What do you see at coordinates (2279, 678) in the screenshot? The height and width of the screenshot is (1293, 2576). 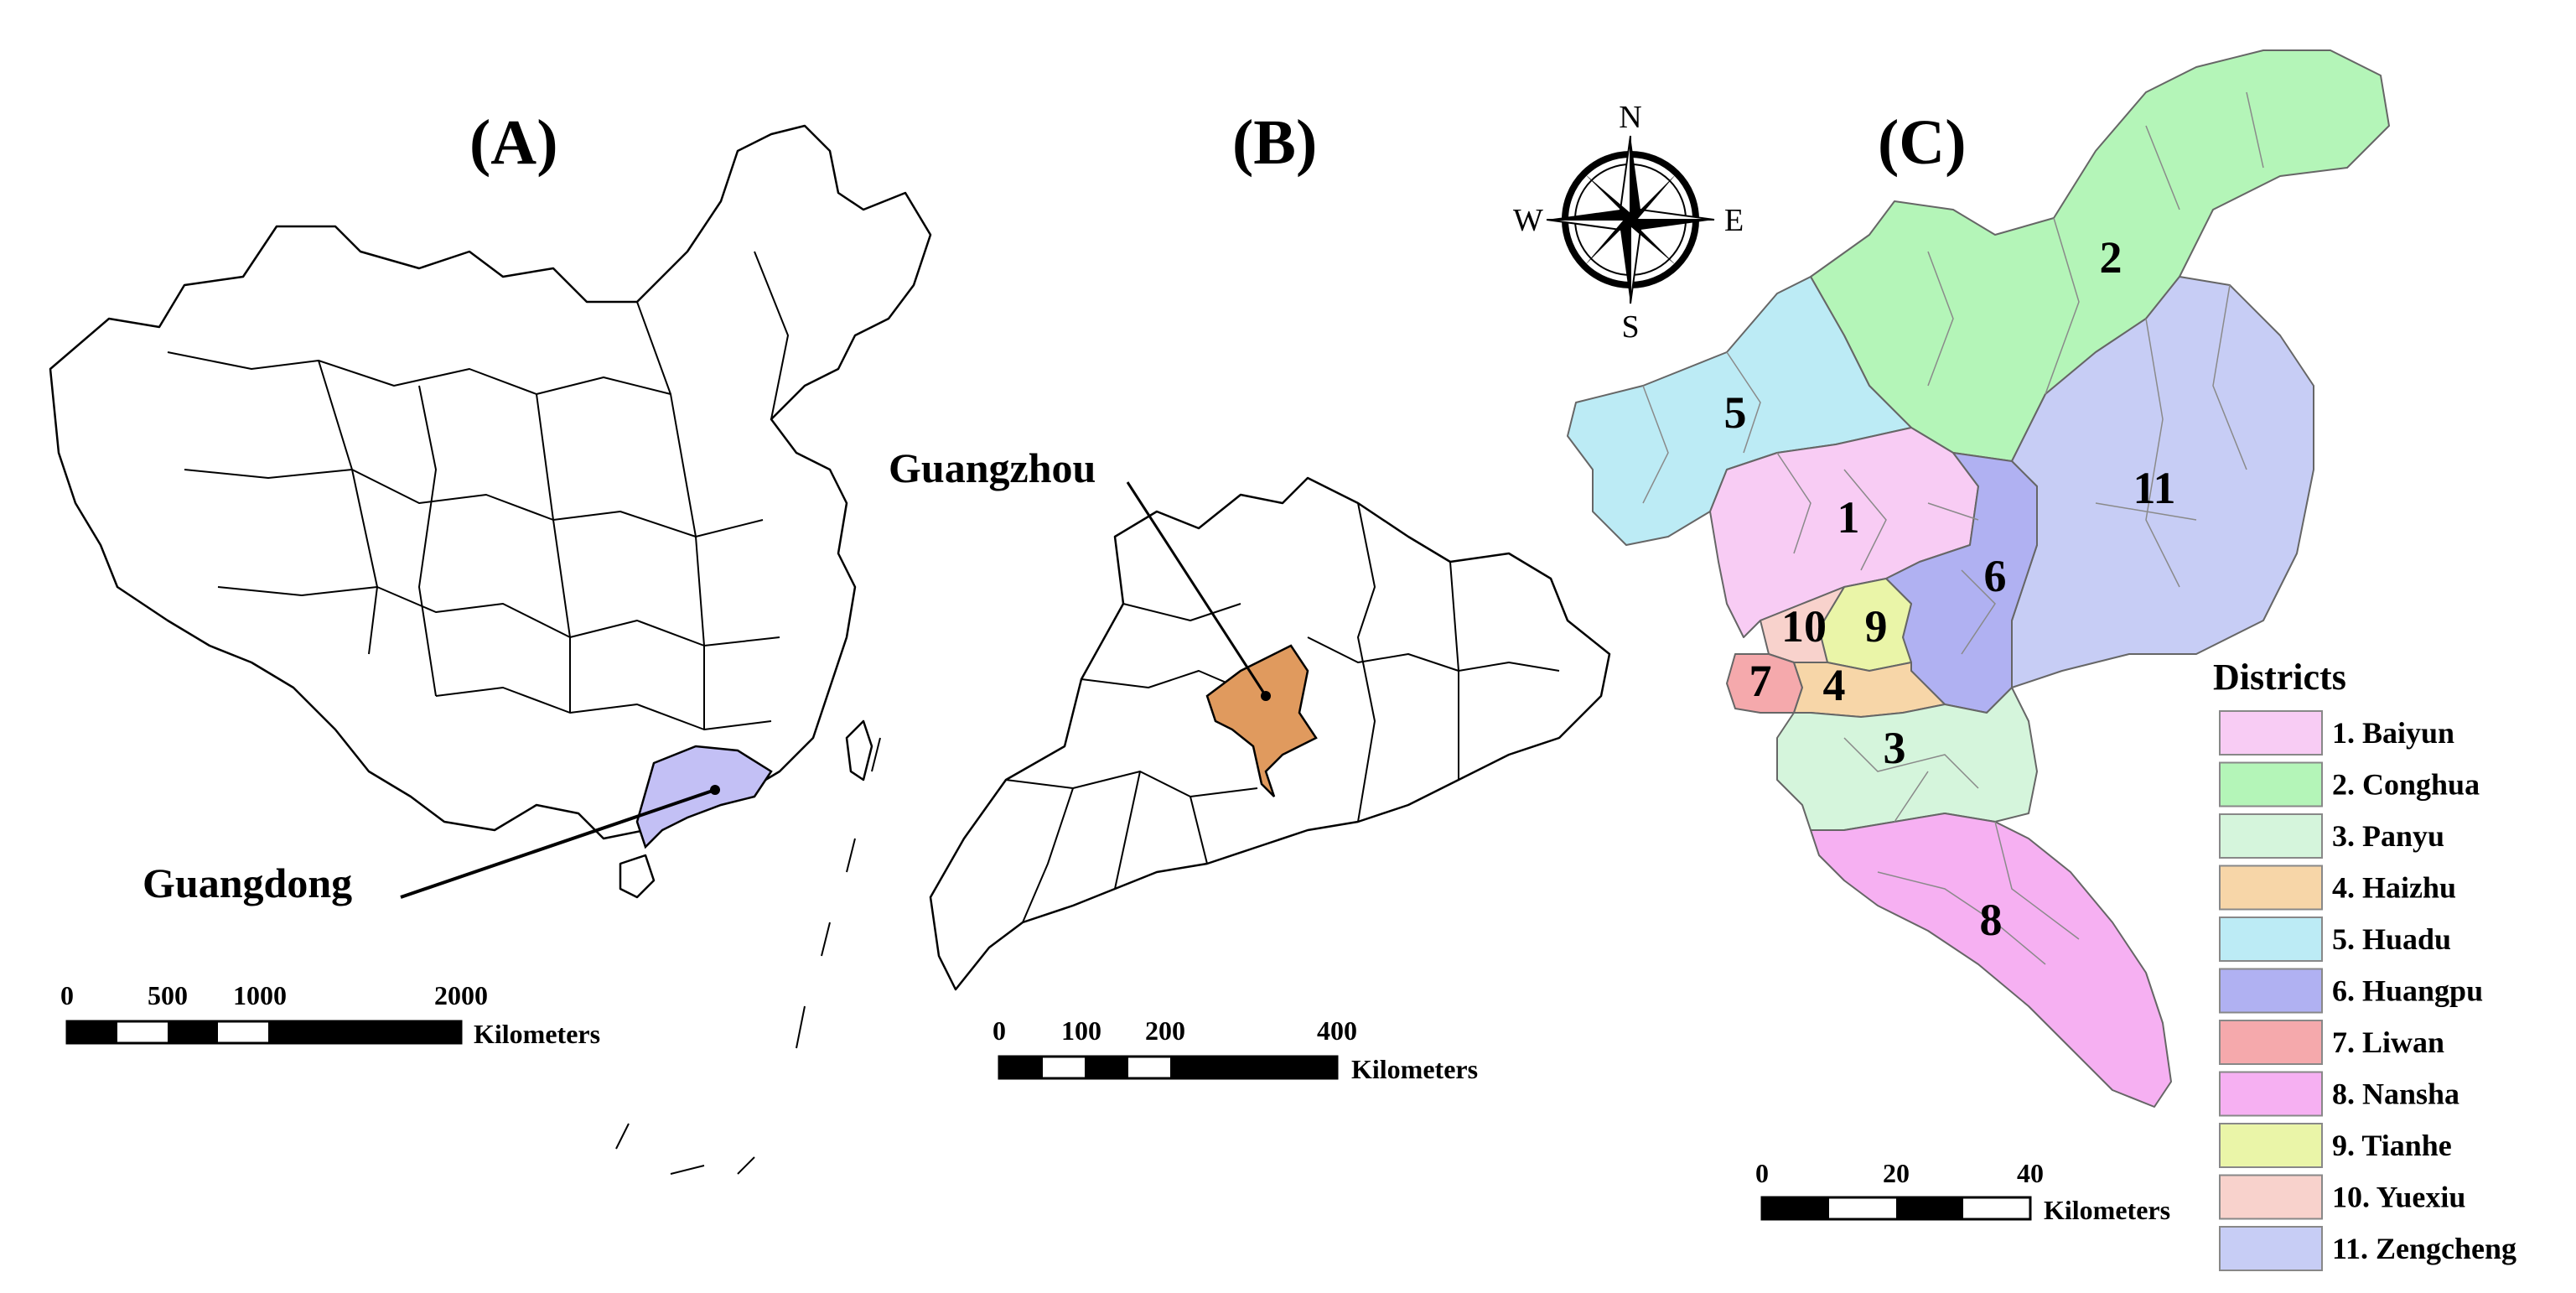 I see `legend-title: Districts` at bounding box center [2279, 678].